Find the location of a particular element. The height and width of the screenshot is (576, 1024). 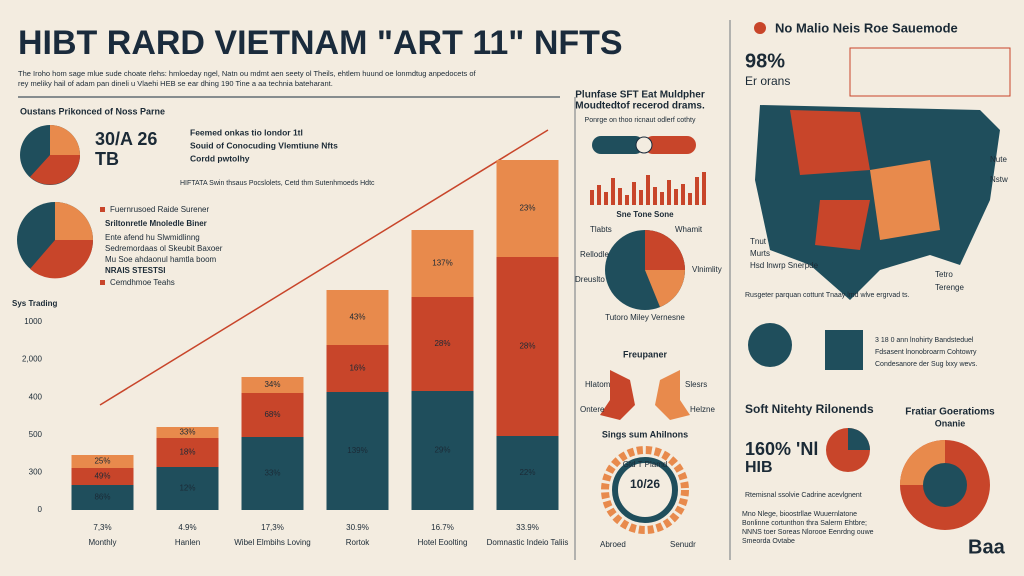

x-tick-label: Hanlen is located at coordinates (187, 542).